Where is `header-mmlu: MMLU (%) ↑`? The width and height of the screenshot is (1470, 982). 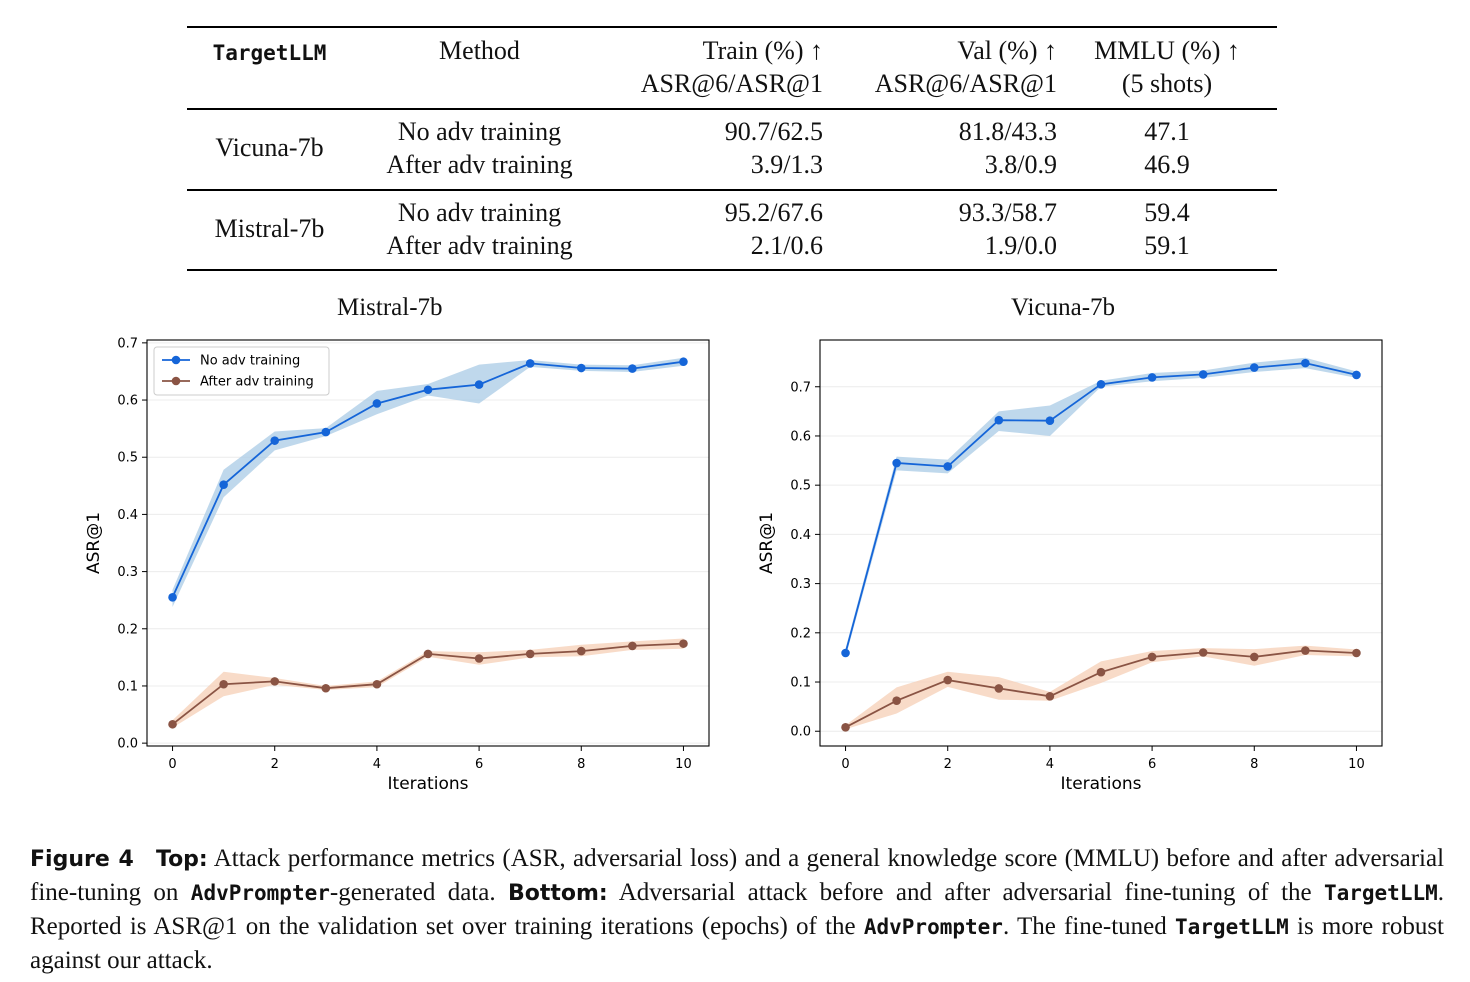
header-mmlu: MMLU (%) ↑ is located at coordinates (1167, 50).